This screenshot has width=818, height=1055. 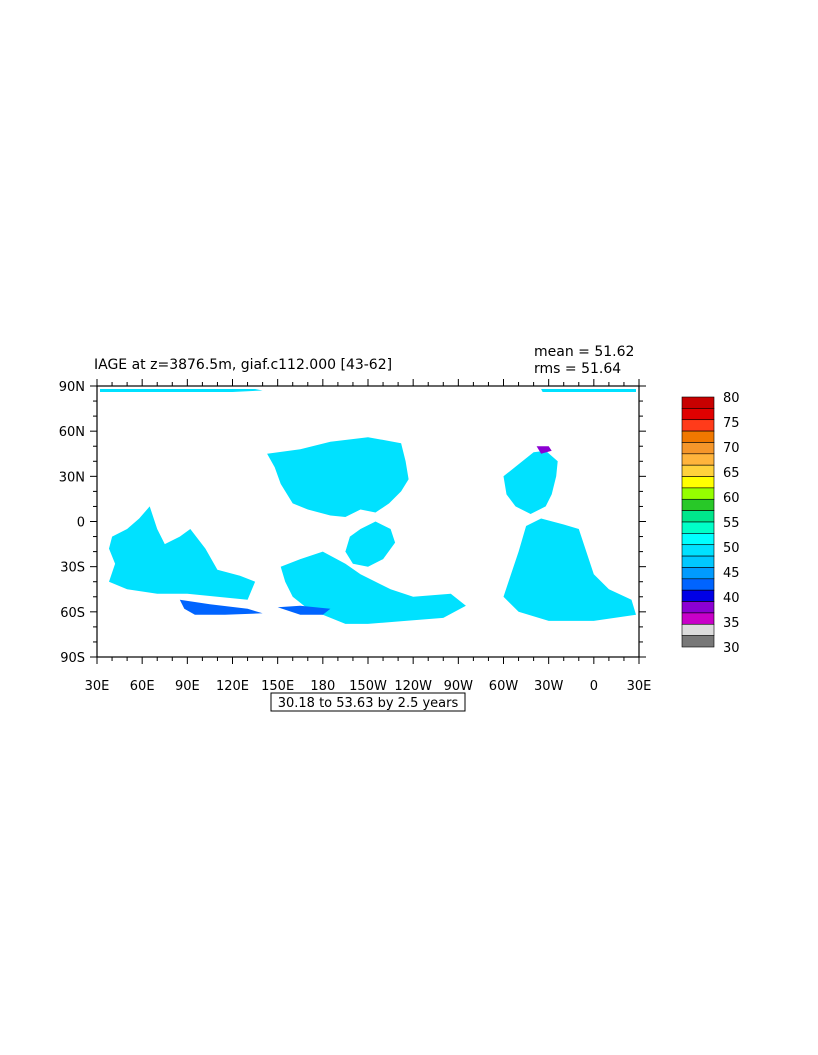 I want to click on y-tick-label: 0, so click(x=81, y=523).